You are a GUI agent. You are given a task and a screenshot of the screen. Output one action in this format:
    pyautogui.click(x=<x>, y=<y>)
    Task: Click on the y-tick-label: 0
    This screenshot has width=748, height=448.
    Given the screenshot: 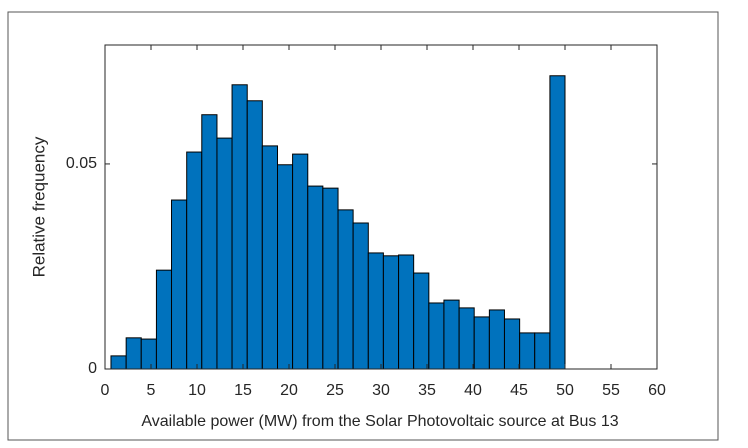 What is the action you would take?
    pyautogui.click(x=92, y=368)
    